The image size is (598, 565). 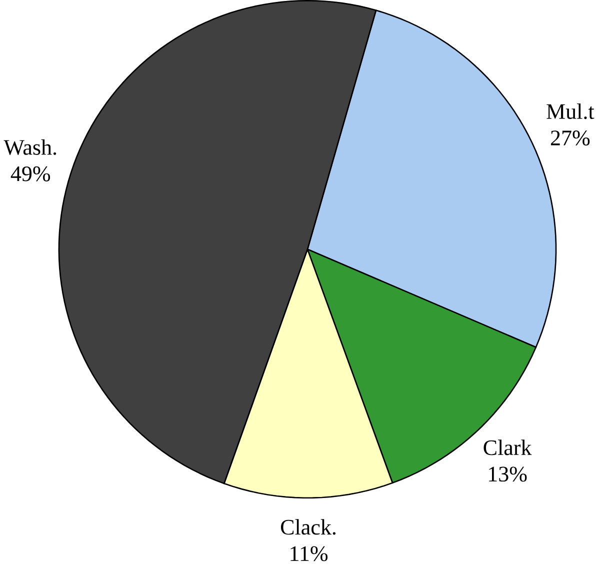 What do you see at coordinates (508, 448) in the screenshot?
I see `slice-label: Clark` at bounding box center [508, 448].